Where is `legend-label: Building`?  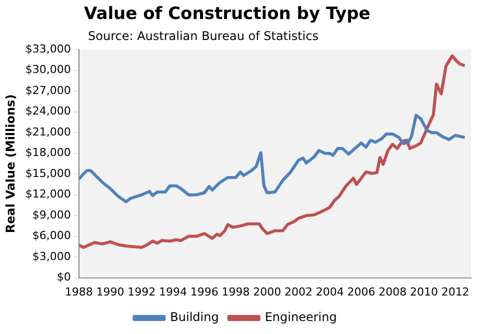
legend-label: Building is located at coordinates (194, 317).